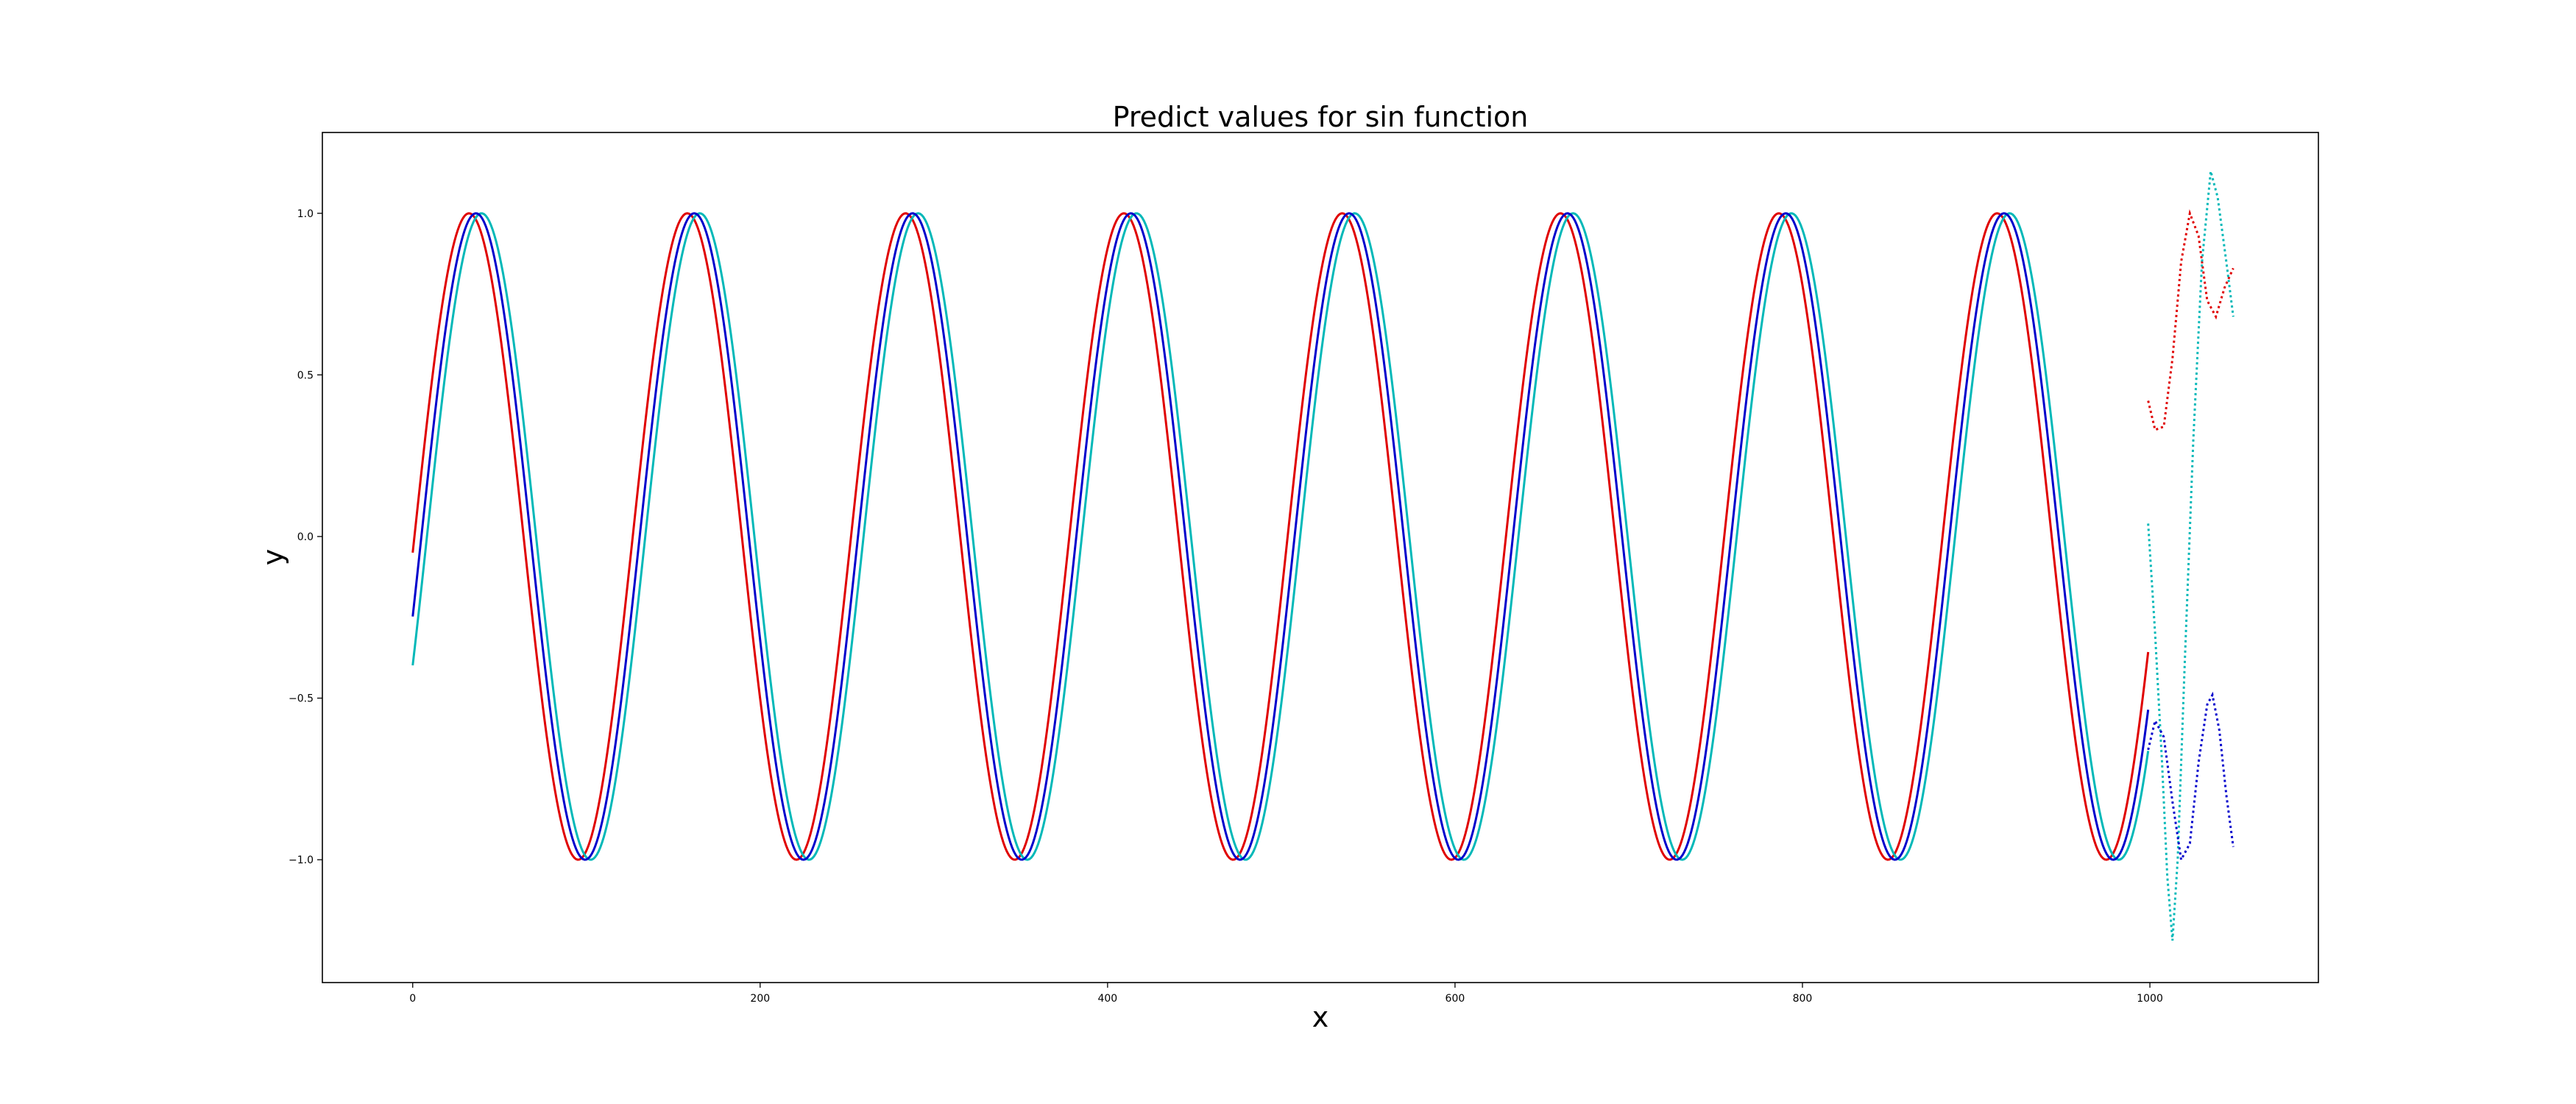  I want to click on y-tick-label: 0.0, so click(305, 537).